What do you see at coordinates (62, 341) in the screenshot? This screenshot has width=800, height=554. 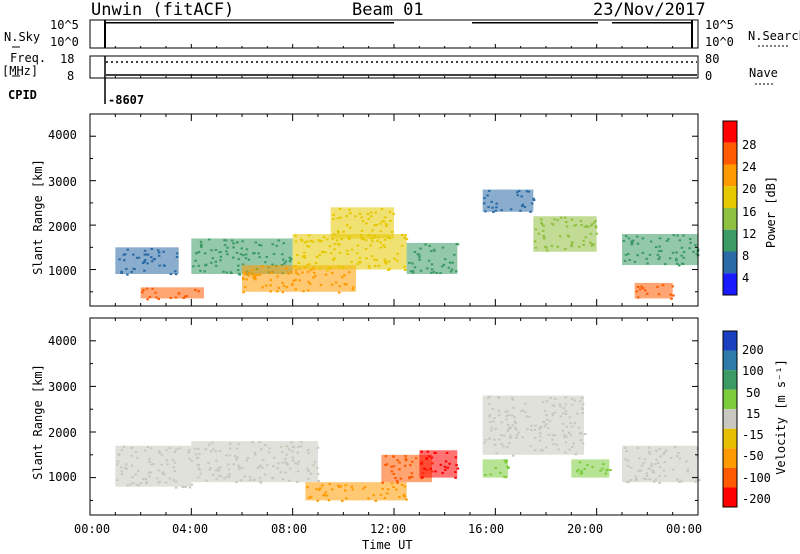 I see `velocity-ytick: 4000` at bounding box center [62, 341].